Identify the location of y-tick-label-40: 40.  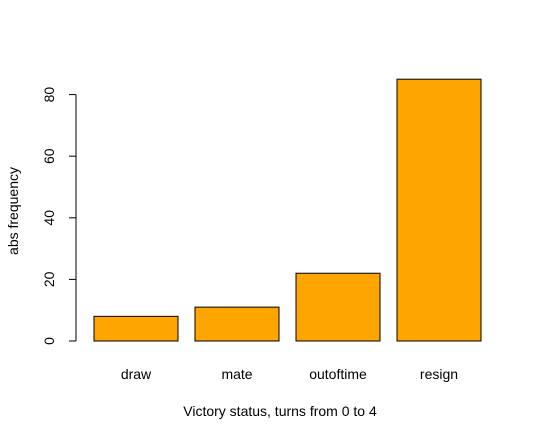
(49, 218).